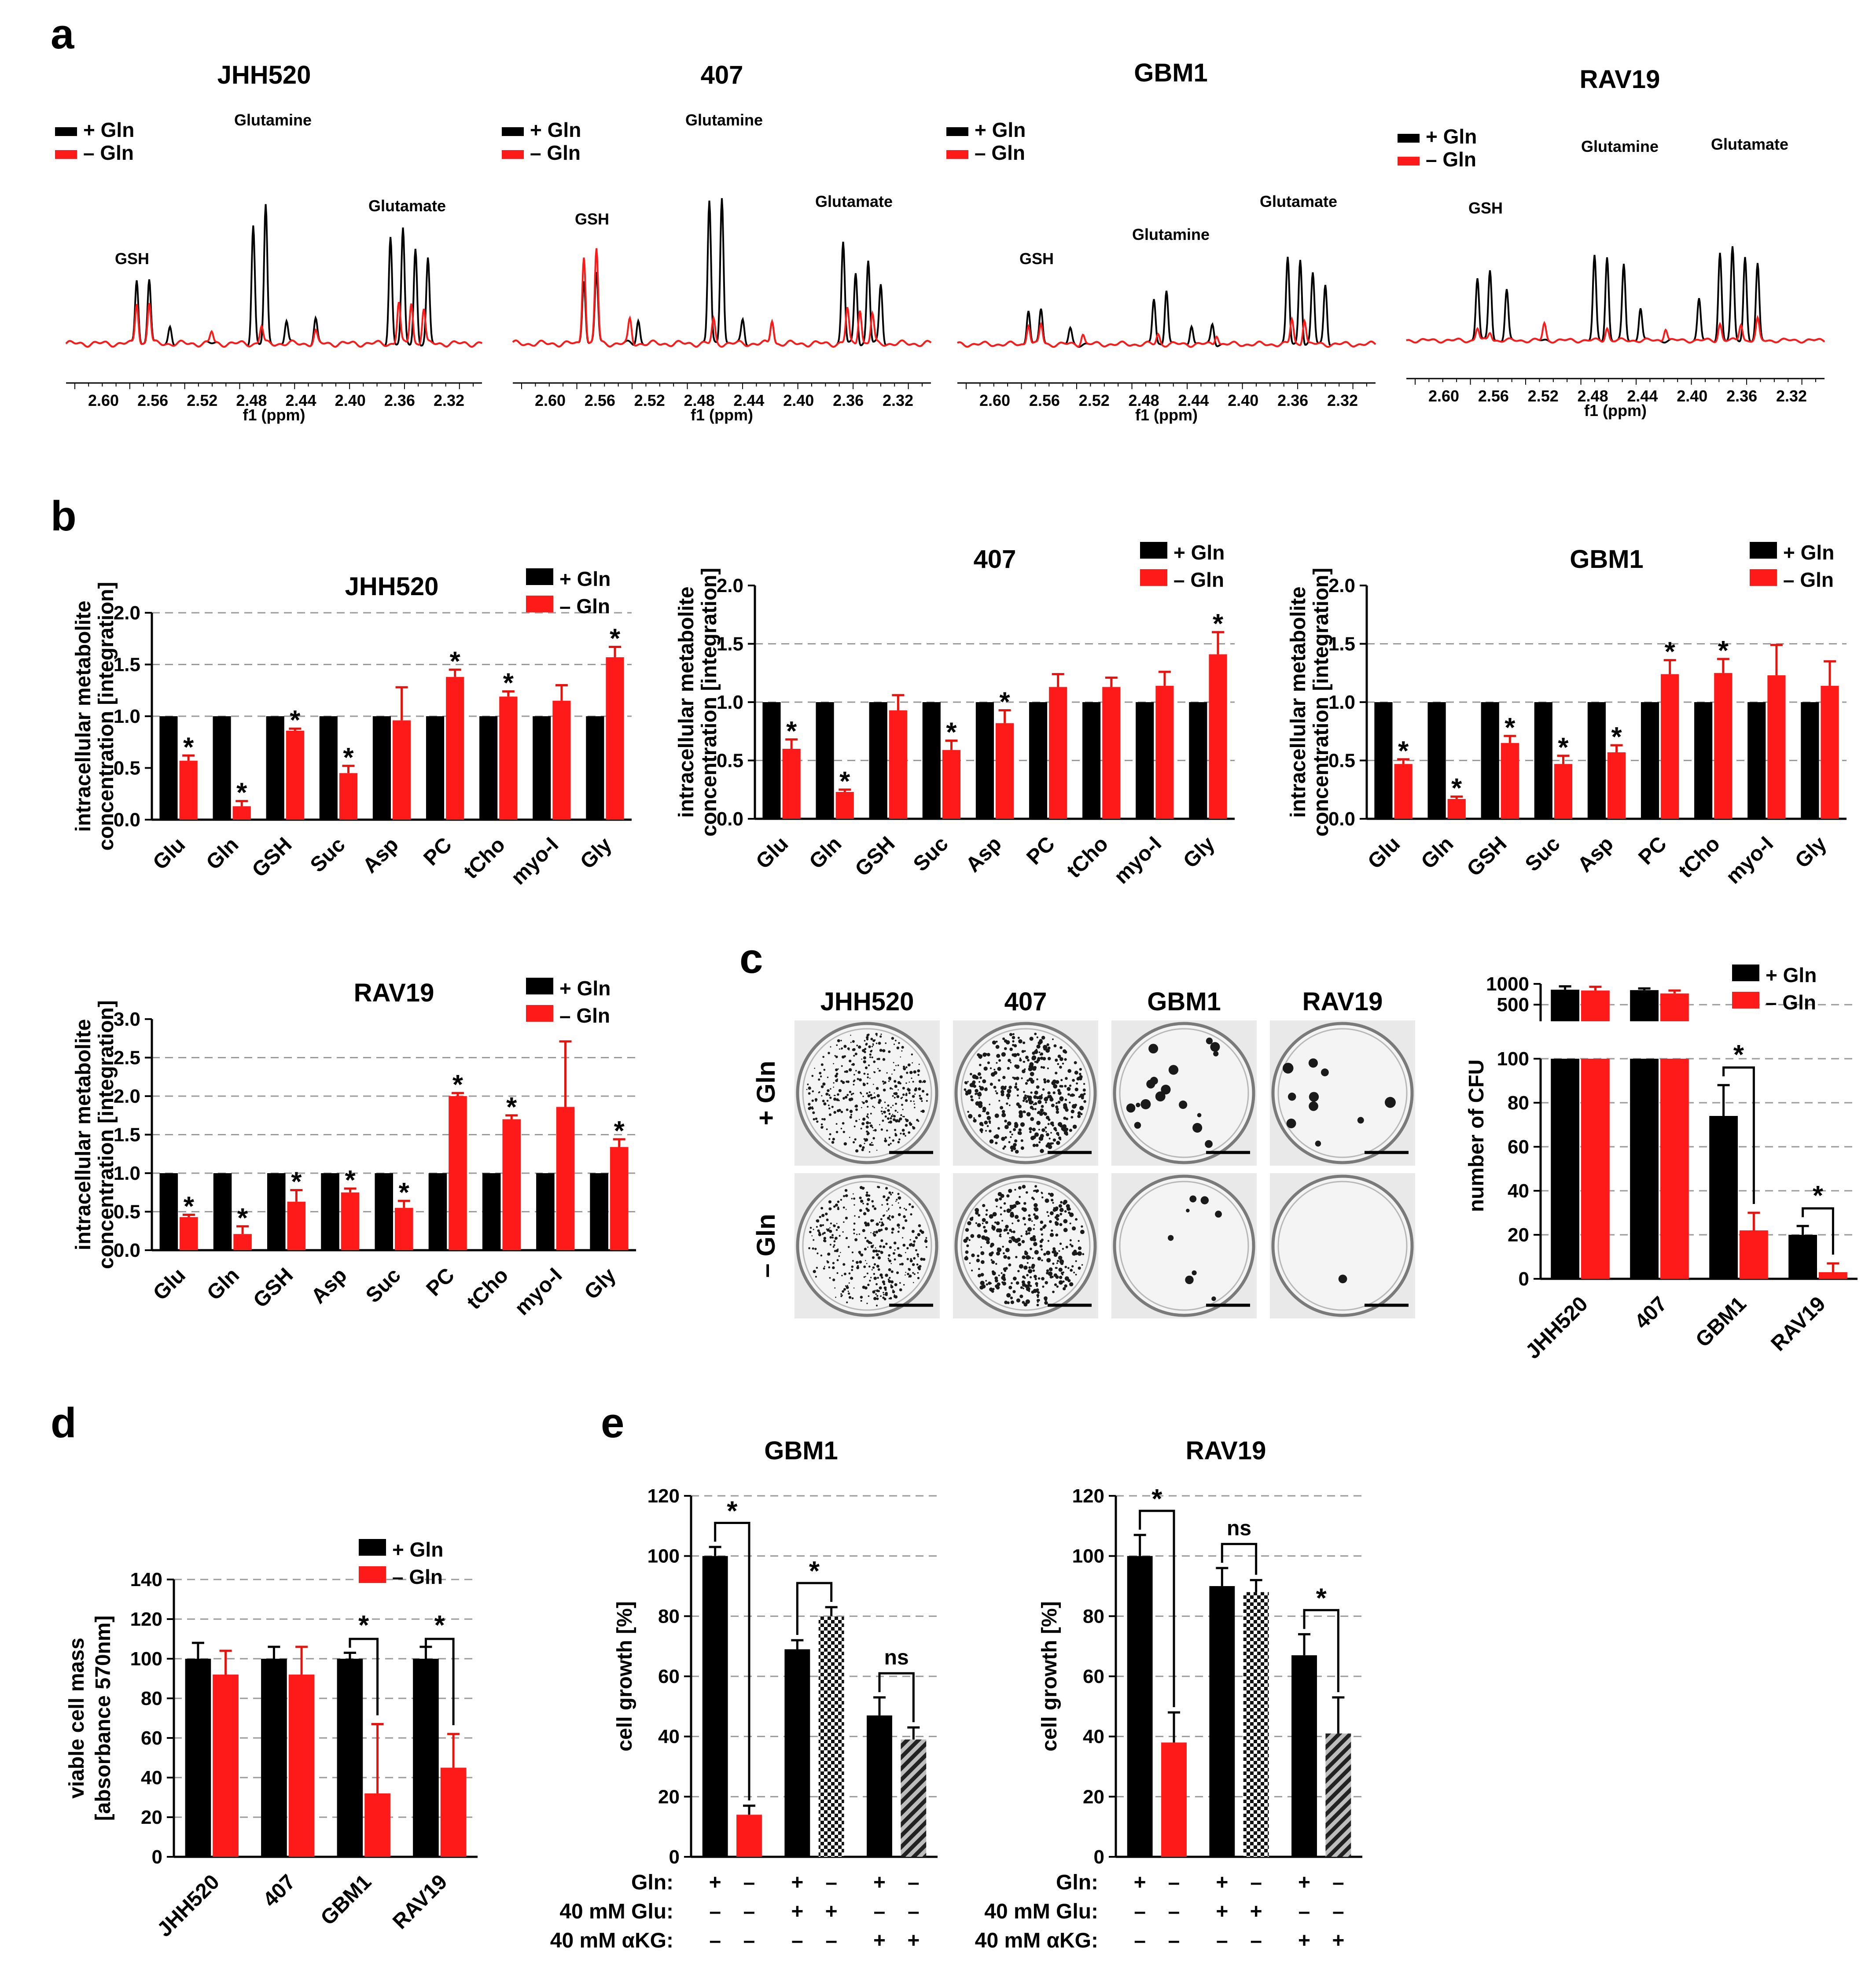 This screenshot has height=1988, width=1865. Describe the element at coordinates (1338, 1795) in the screenshot. I see `bar-5-hatch` at that location.